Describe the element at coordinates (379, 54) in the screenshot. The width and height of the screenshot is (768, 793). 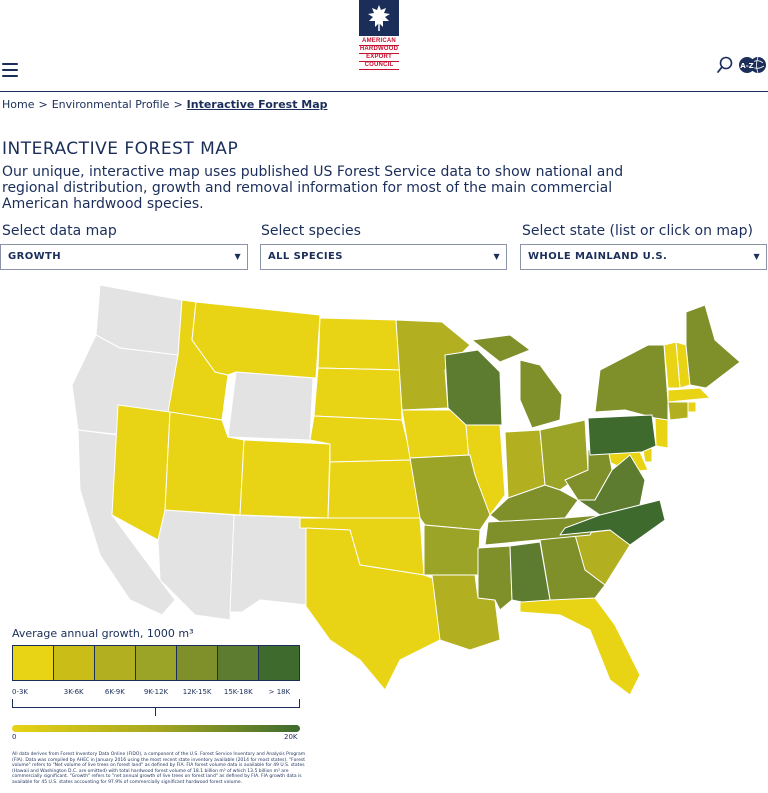
I see `logo-text: AMERICAN HARDWOOD EXPORT COUNCIL` at that location.